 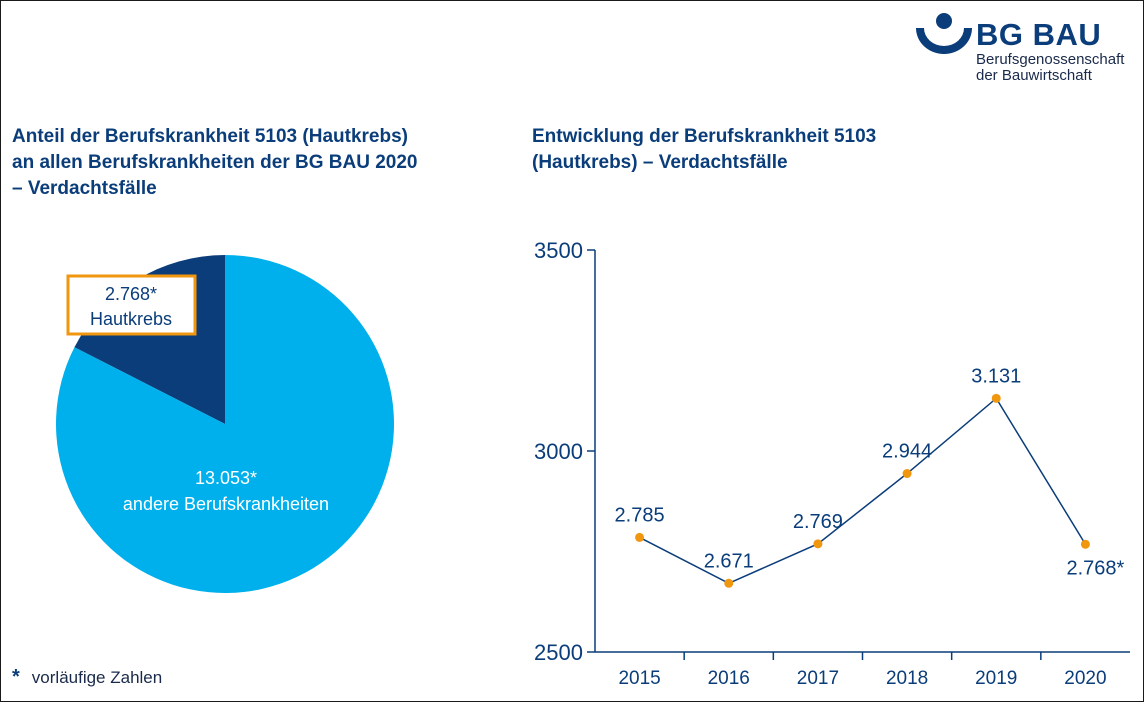 What do you see at coordinates (818, 678) in the screenshot?
I see `x-tick-label-2: 2017` at bounding box center [818, 678].